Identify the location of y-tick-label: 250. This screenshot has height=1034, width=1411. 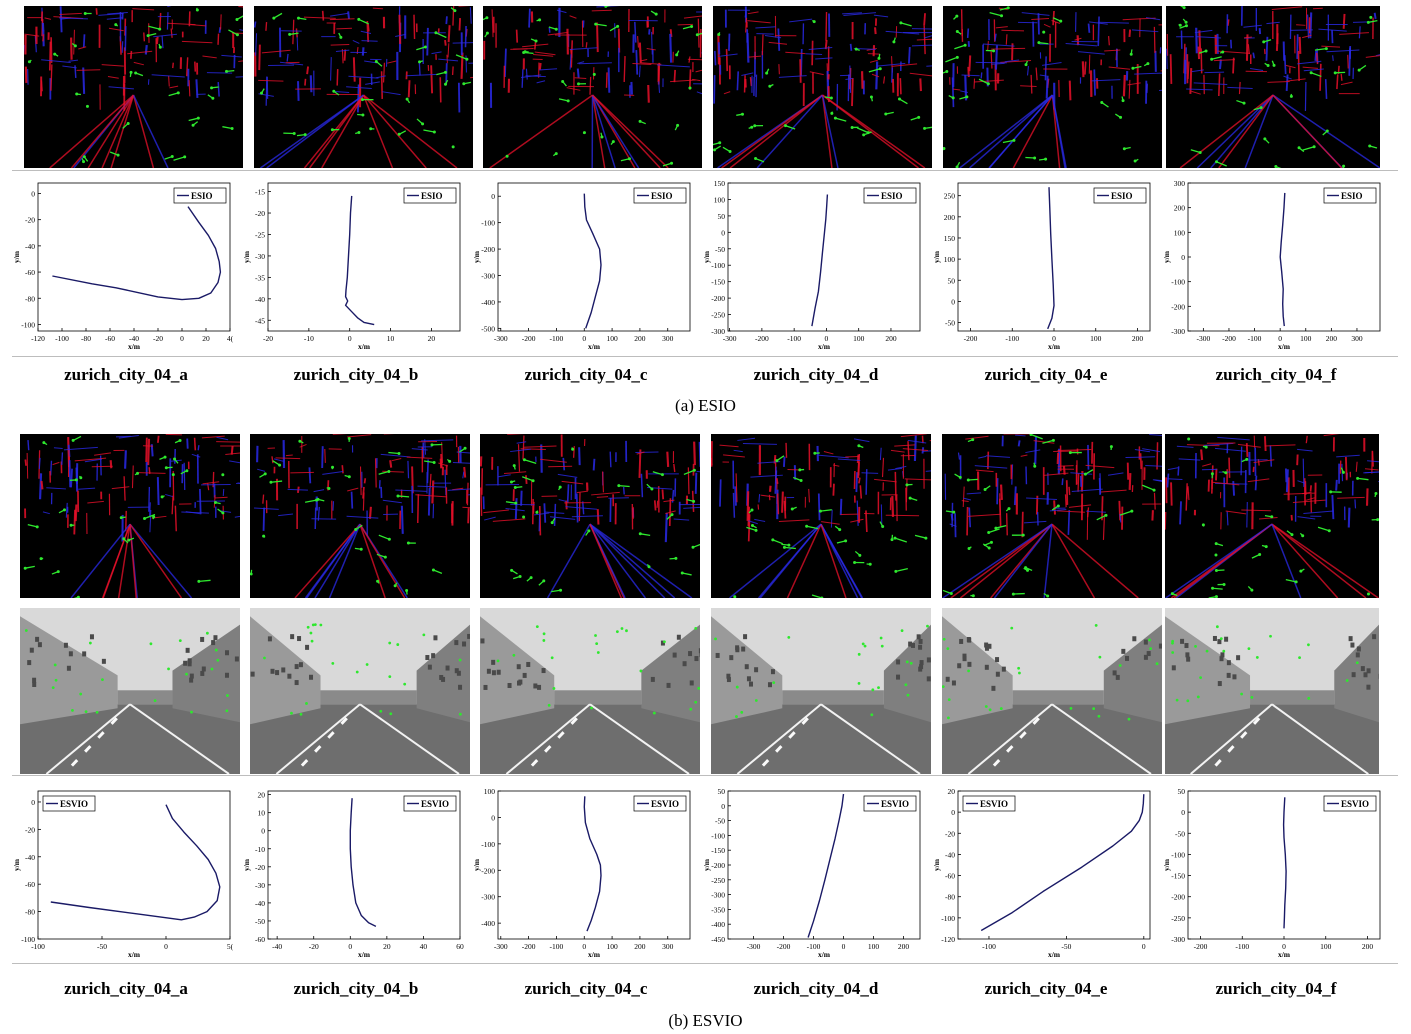
(950, 196).